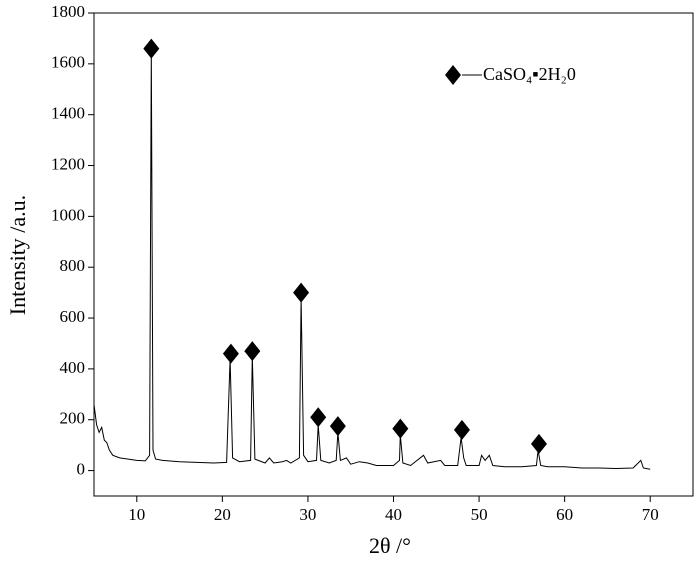  Describe the element at coordinates (68, 214) in the screenshot. I see `y-tick-label: 1000` at that location.